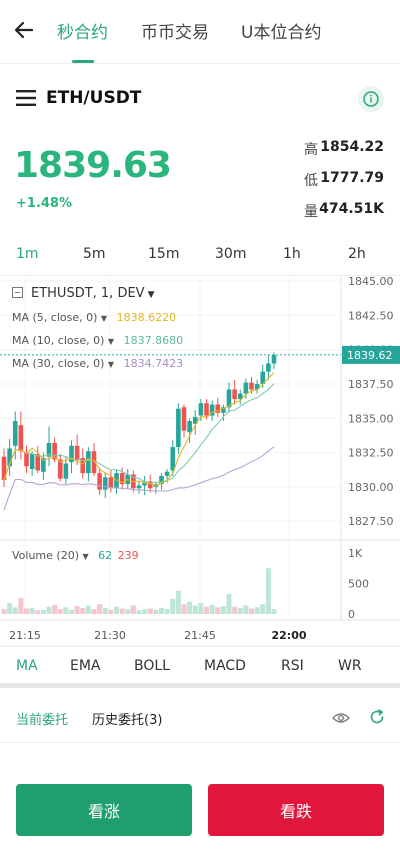  Describe the element at coordinates (377, 717) in the screenshot. I see `refresh-icon` at that location.